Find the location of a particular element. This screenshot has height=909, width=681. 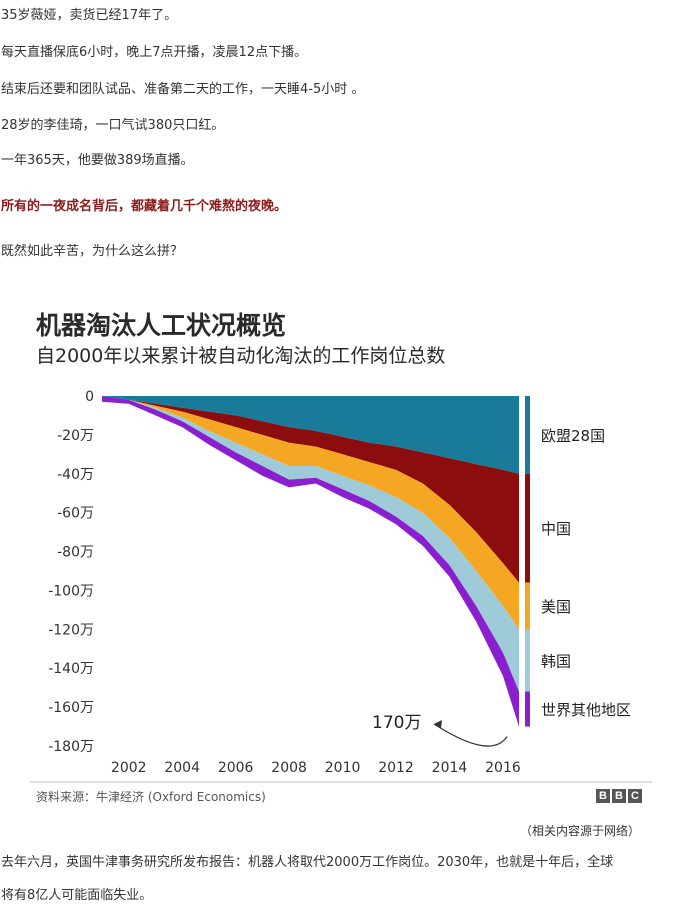

y-tick-label: -160万 is located at coordinates (71, 708).